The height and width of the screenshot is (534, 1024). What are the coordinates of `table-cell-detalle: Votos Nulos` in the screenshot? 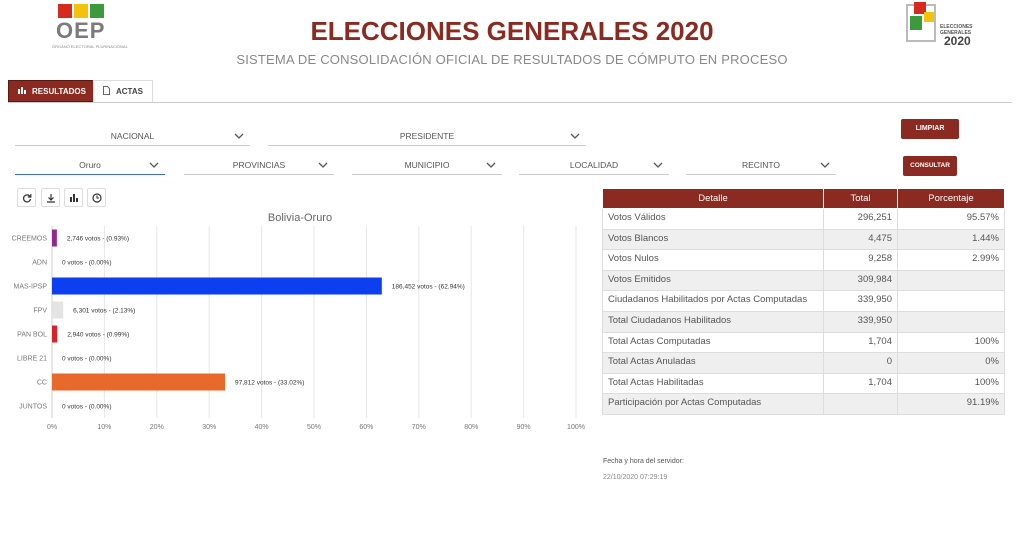 It's located at (713, 260).